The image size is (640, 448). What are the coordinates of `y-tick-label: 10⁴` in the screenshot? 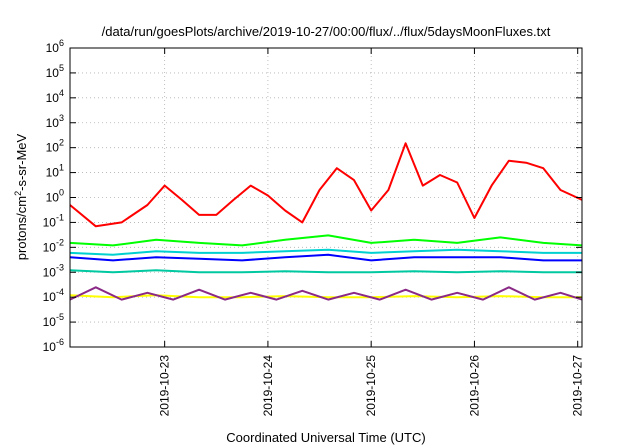 It's located at (55, 96).